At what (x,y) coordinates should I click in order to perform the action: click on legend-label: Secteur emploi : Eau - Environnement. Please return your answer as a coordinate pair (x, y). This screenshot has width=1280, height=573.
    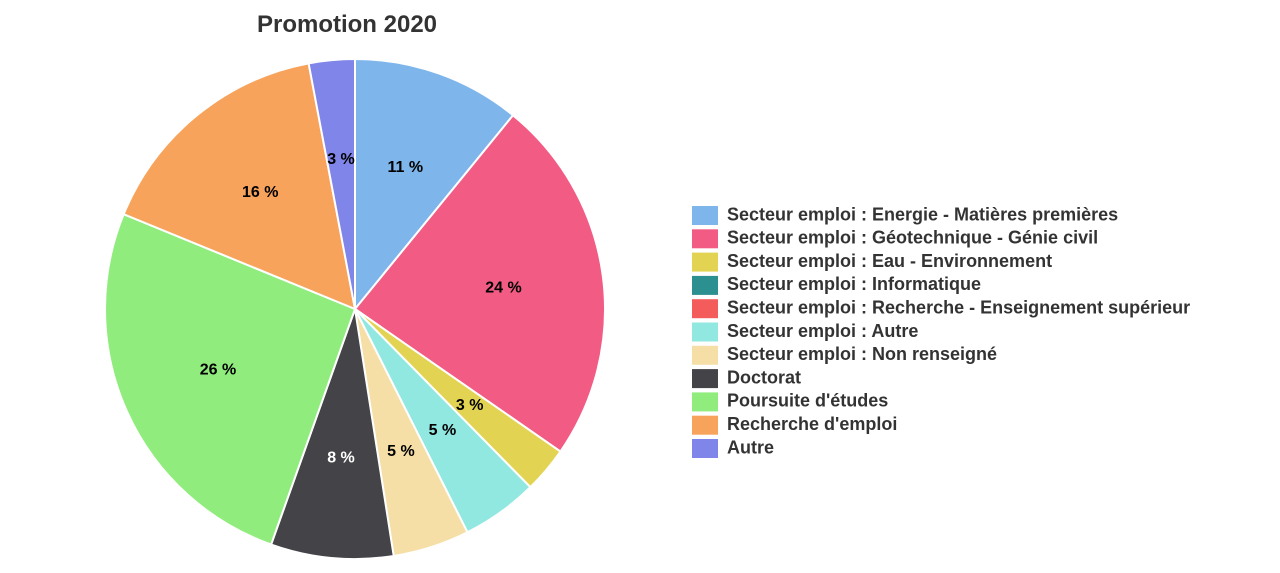
    Looking at the image, I should click on (889, 261).